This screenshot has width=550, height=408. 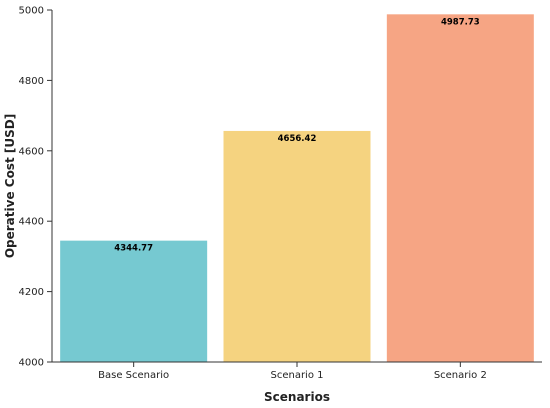 What do you see at coordinates (31, 292) in the screenshot?
I see `y-tick-label-4200: 4200` at bounding box center [31, 292].